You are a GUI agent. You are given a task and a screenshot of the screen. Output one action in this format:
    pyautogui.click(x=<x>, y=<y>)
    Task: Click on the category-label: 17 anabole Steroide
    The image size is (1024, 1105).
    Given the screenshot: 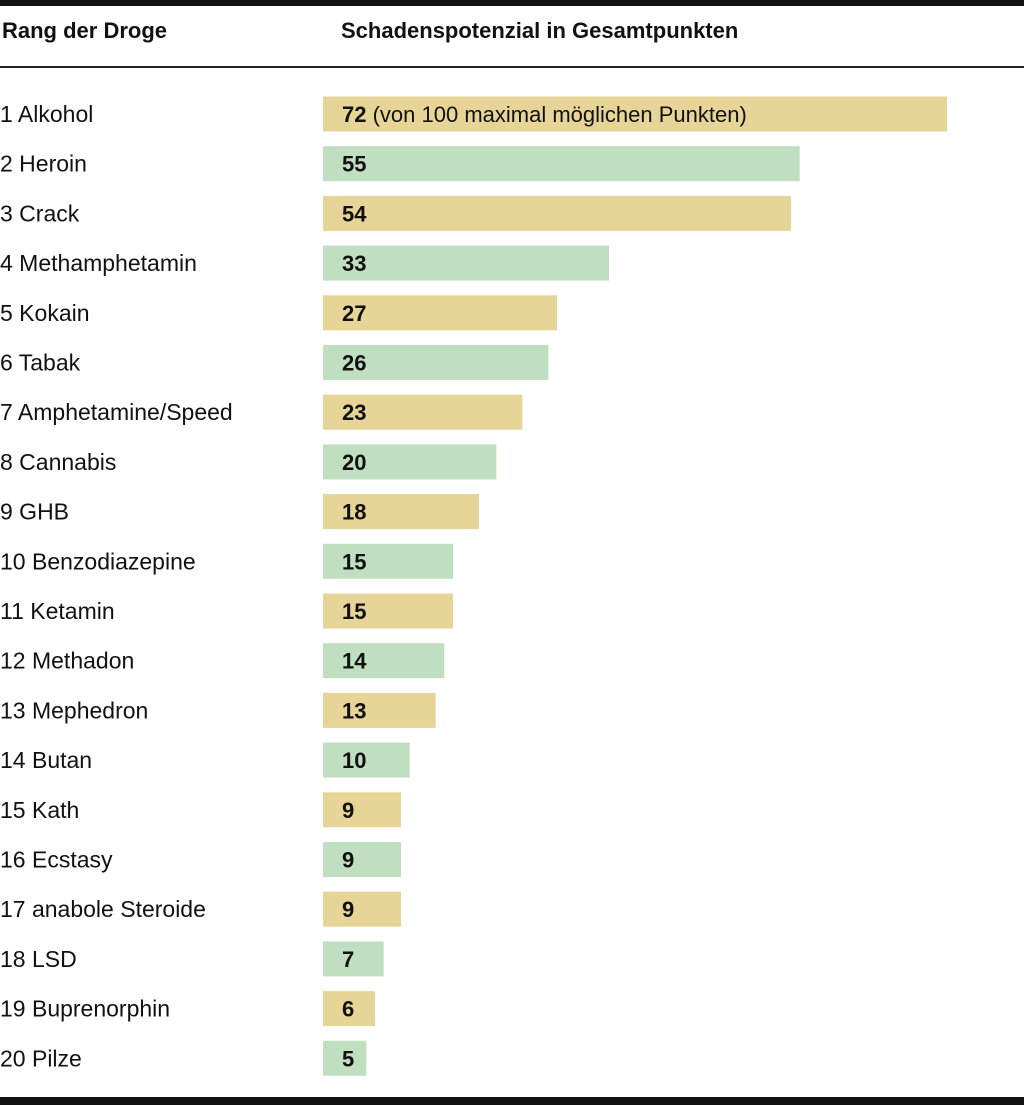 What is the action you would take?
    pyautogui.click(x=103, y=909)
    